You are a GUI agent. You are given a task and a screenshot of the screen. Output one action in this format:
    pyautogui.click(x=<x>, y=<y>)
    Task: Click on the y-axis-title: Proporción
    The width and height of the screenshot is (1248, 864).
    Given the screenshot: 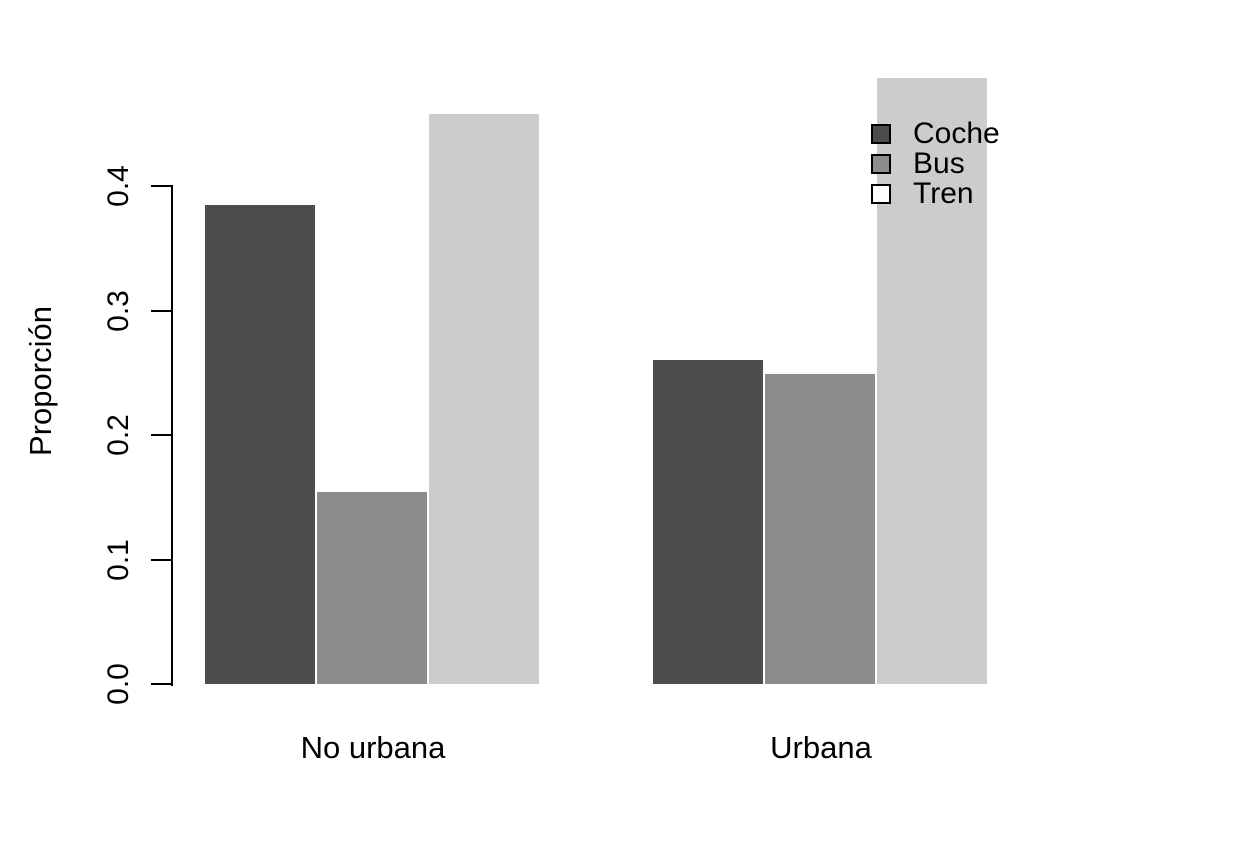 What is the action you would take?
    pyautogui.click(x=40, y=381)
    